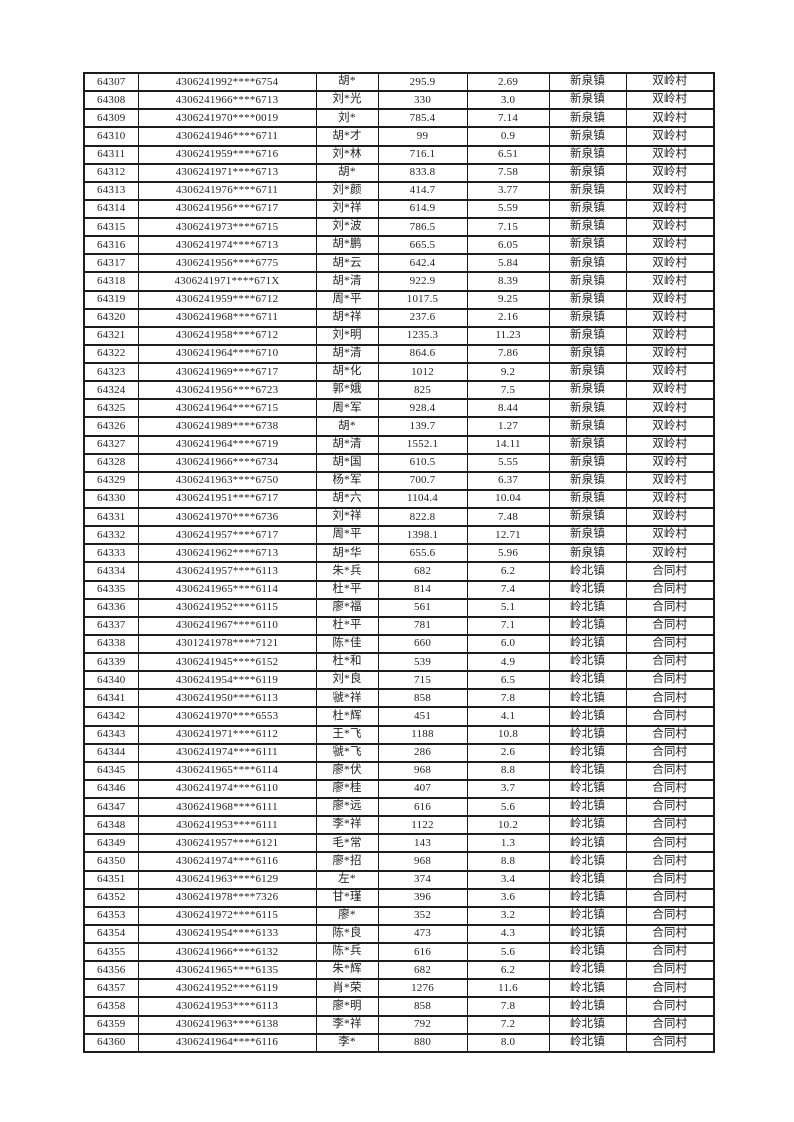  What do you see at coordinates (508, 372) in the screenshot?
I see `rate-cell: 9.2` at bounding box center [508, 372].